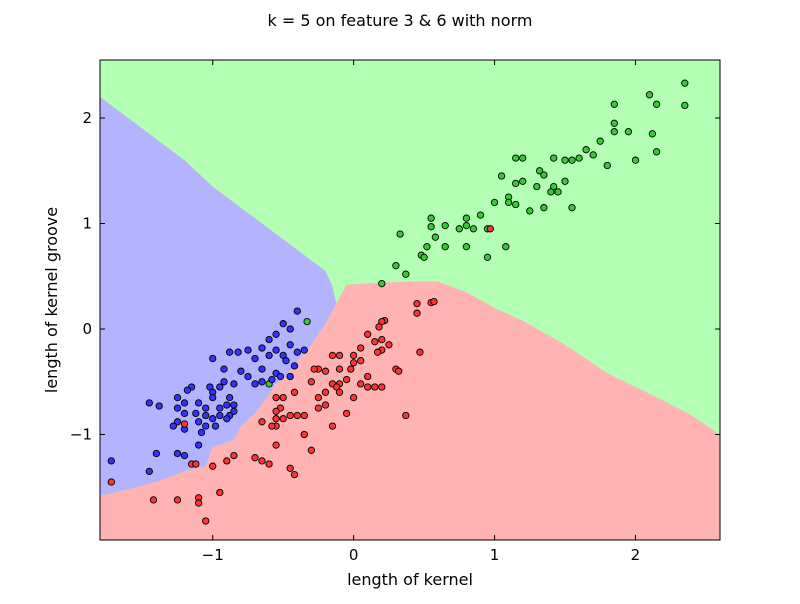 The image size is (800, 604). What do you see at coordinates (400, 20) in the screenshot?
I see `chart-title: k = 5 on feature 3 & 6 with norm` at bounding box center [400, 20].